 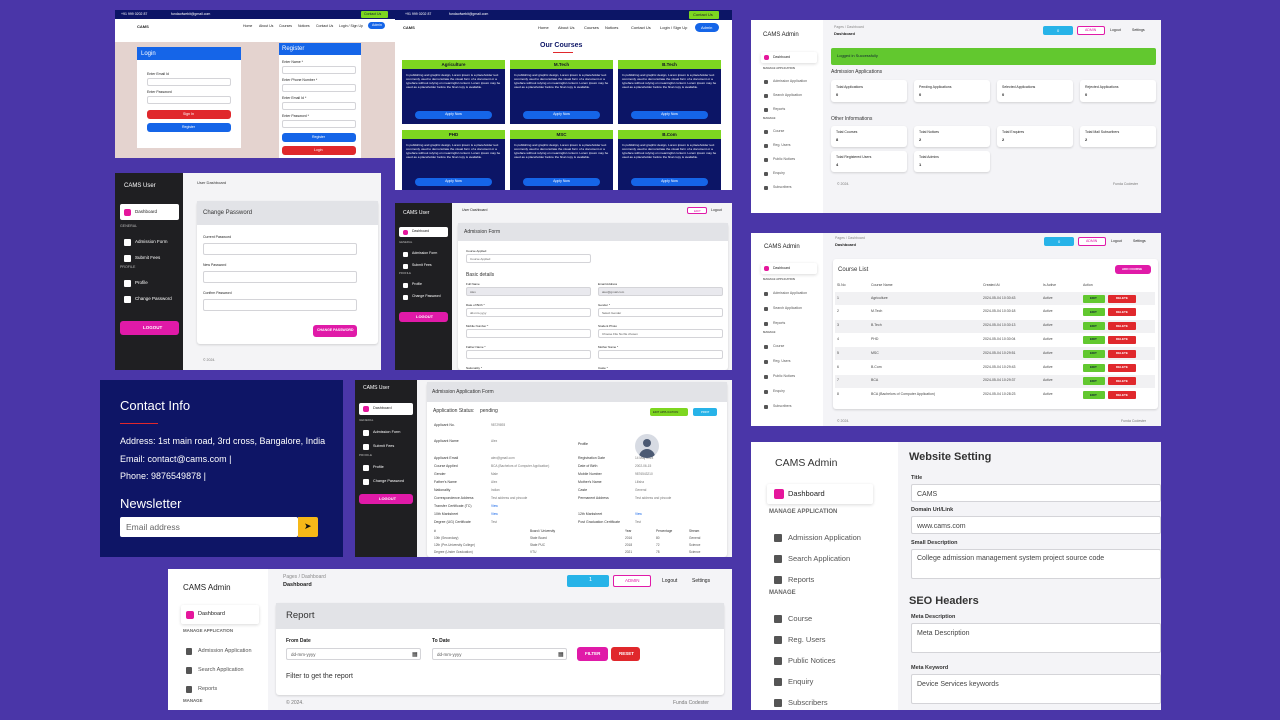 What do you see at coordinates (592, 654) in the screenshot?
I see `filter-button: FILTER` at bounding box center [592, 654].